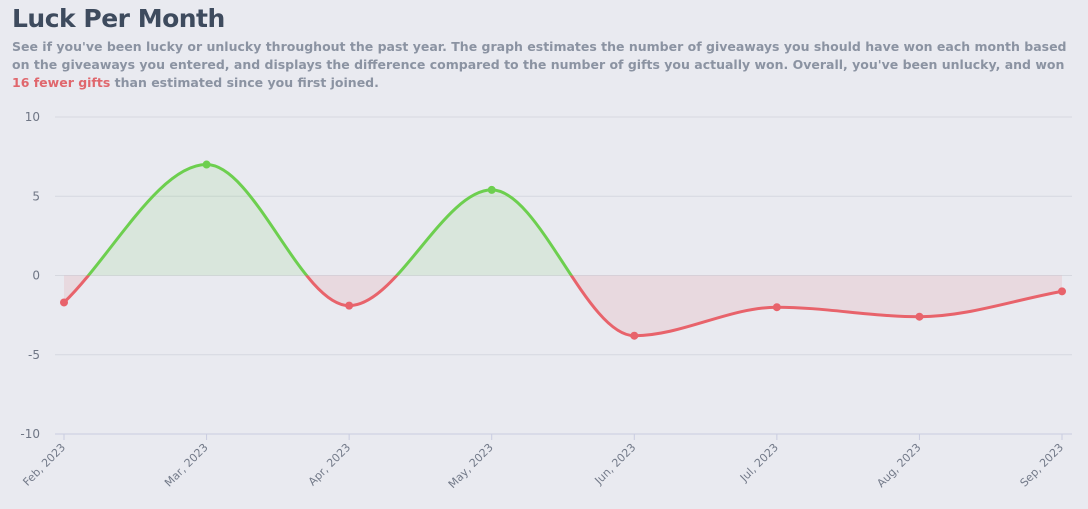 This screenshot has width=1088, height=509. What do you see at coordinates (615, 464) in the screenshot?
I see `x-tick-label: Jun, 2023` at bounding box center [615, 464].